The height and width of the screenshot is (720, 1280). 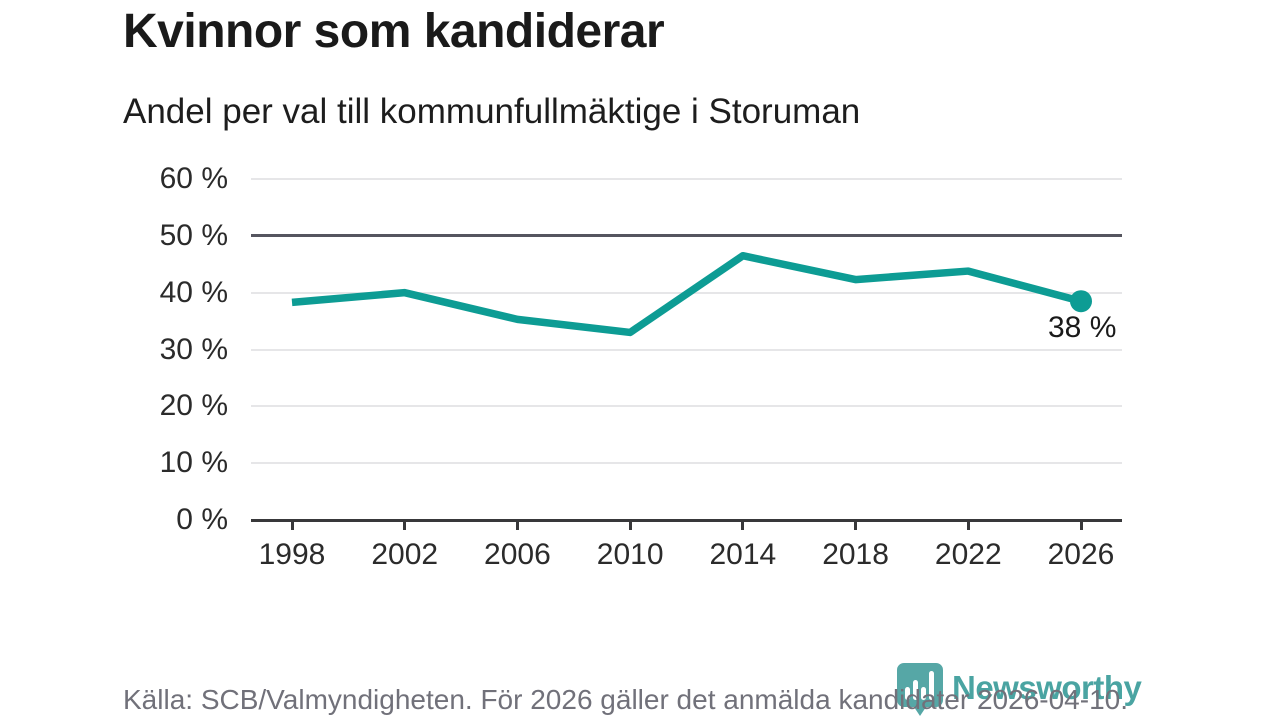 I want to click on y-tick-label: 40 %, so click(x=193, y=292).